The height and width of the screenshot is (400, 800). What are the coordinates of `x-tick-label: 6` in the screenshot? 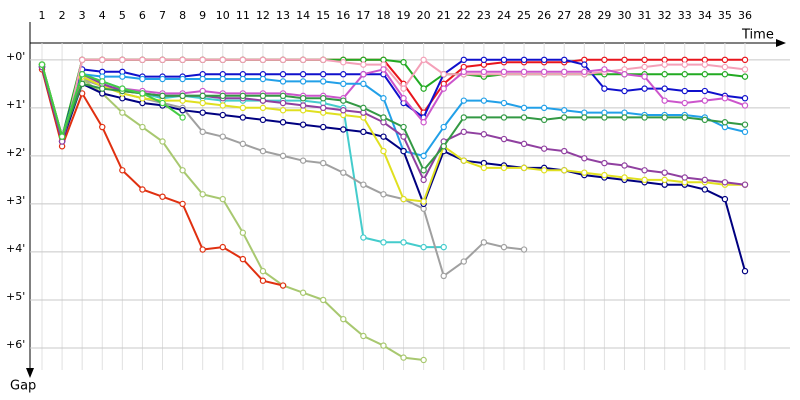 It's located at (142, 15).